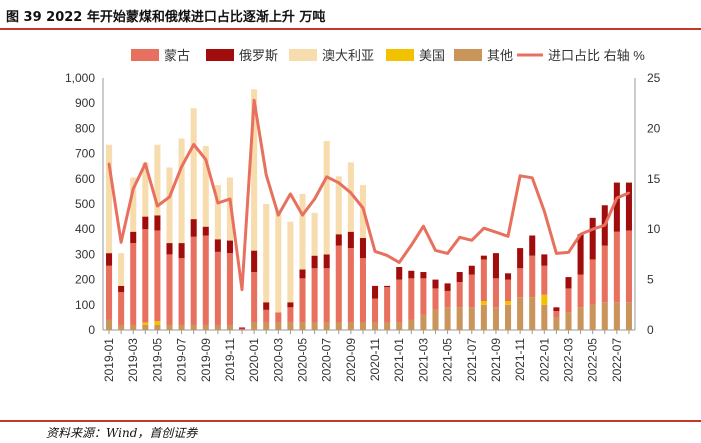 Image resolution: width=701 pixels, height=443 pixels. What do you see at coordinates (432, 55) in the screenshot?
I see `legend-label: 美国` at bounding box center [432, 55].